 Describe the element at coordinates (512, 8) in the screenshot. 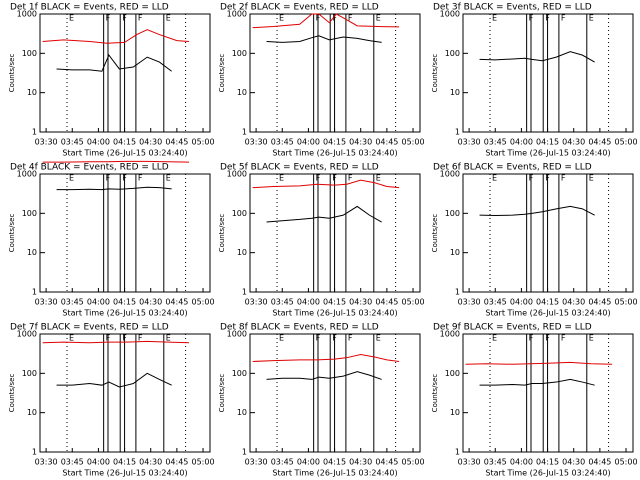

I see `chart-title: Det 3f BLACK = Events, RED = LLD` at that location.